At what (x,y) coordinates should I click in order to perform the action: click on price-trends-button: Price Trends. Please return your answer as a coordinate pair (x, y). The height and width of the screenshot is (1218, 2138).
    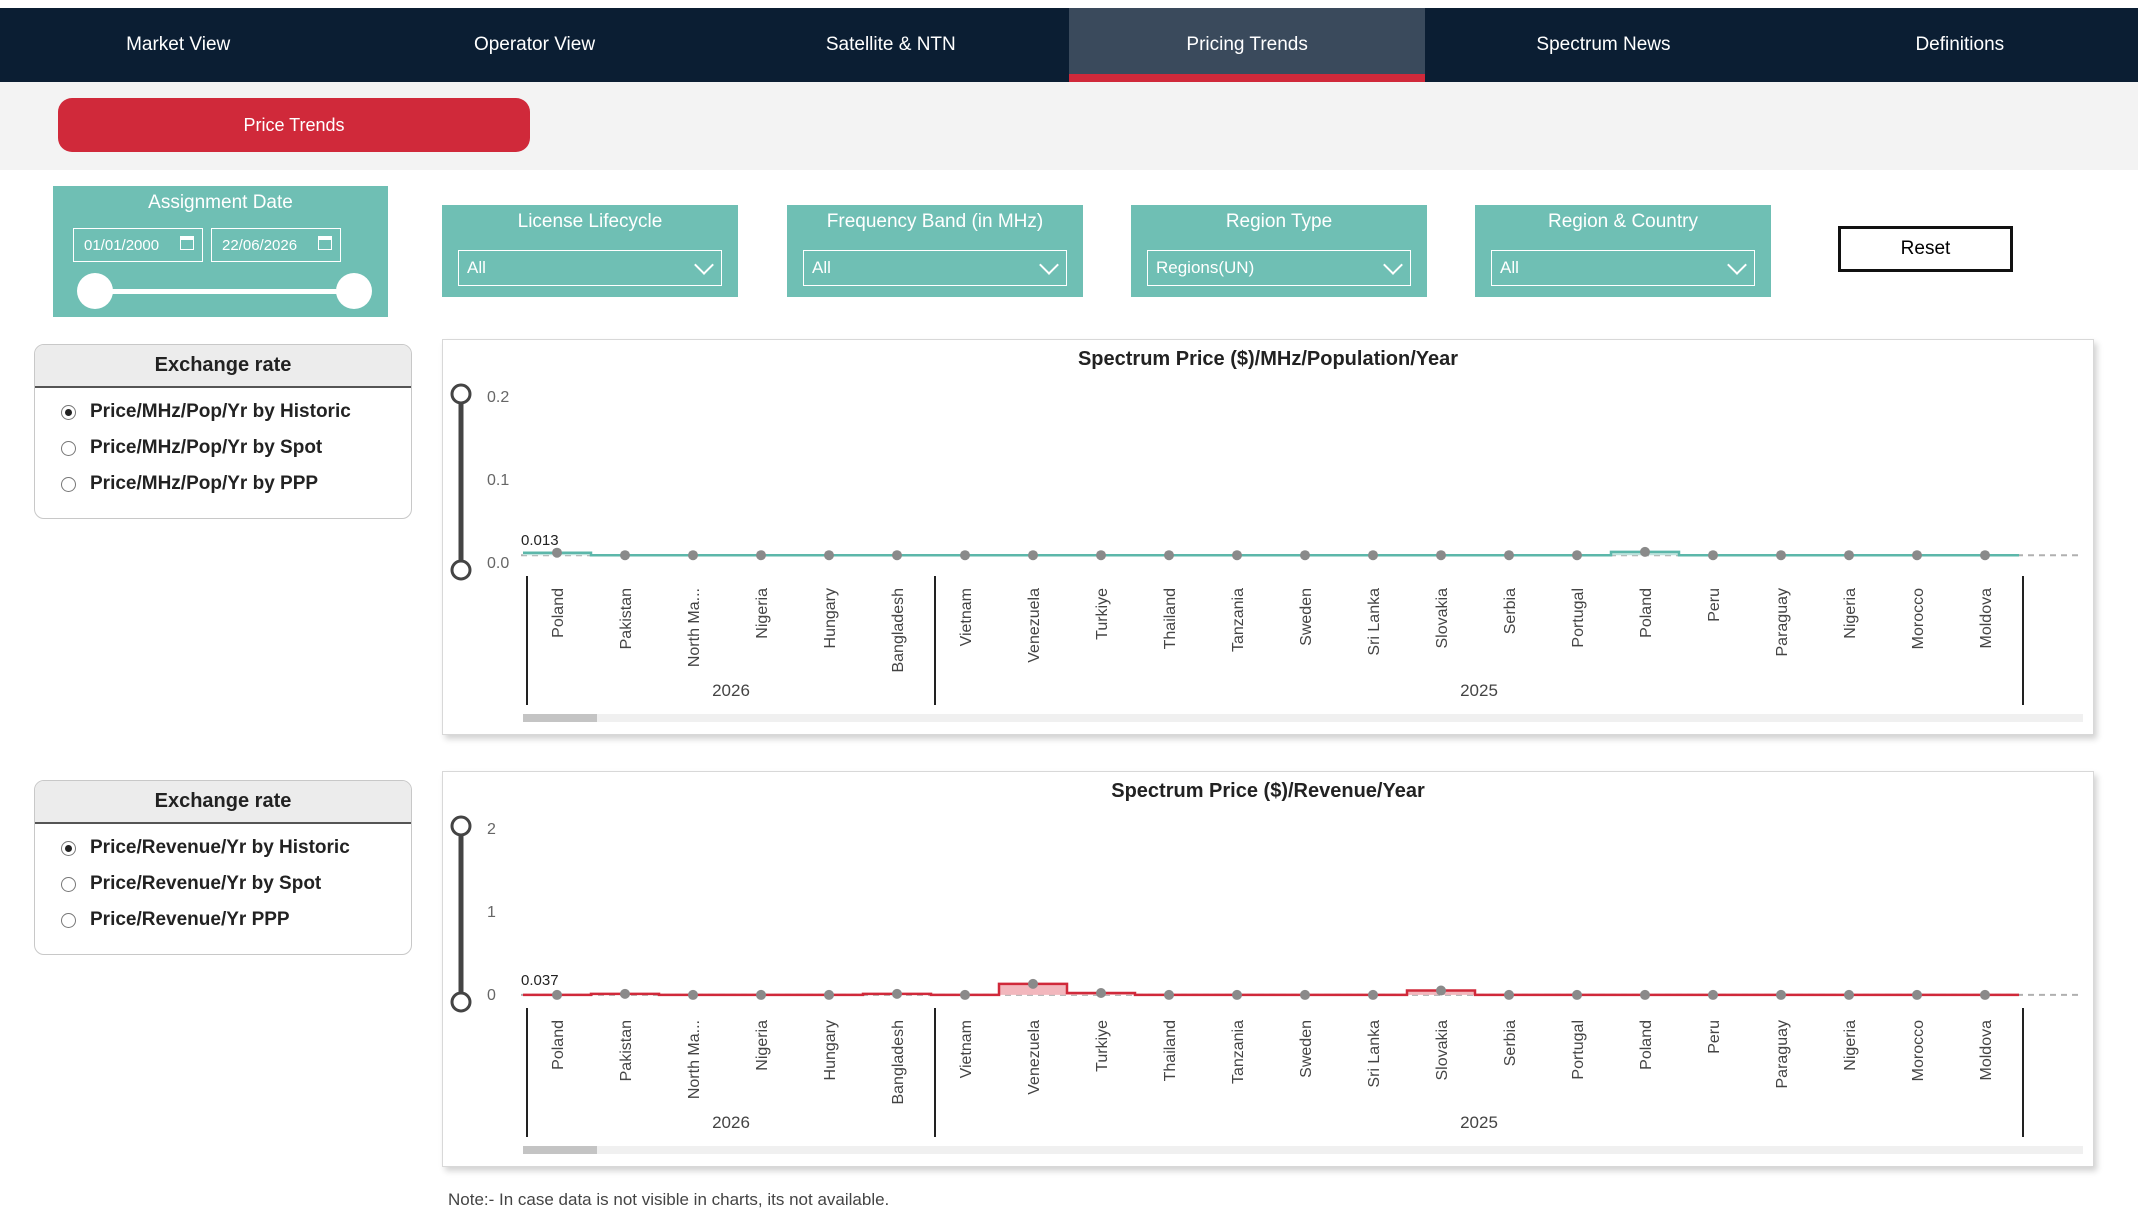
    Looking at the image, I should click on (294, 125).